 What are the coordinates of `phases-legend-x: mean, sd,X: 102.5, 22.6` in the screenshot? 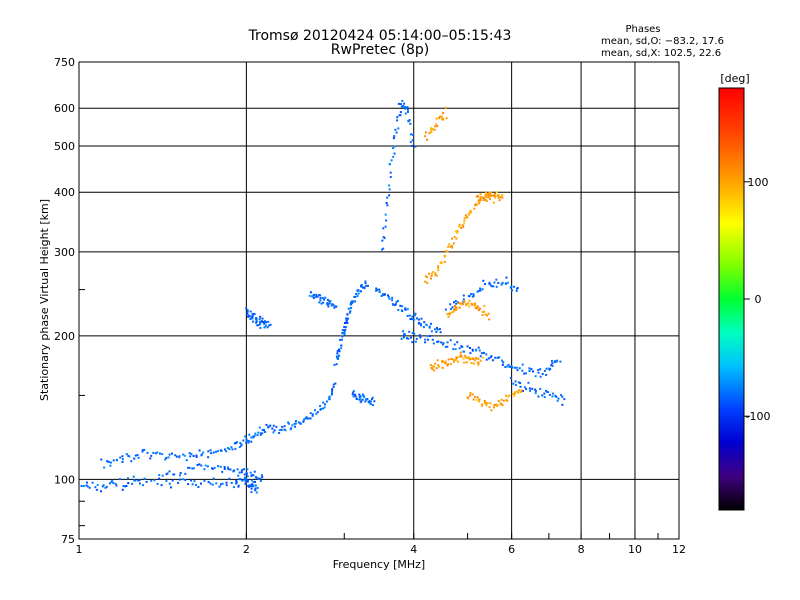 It's located at (661, 53).